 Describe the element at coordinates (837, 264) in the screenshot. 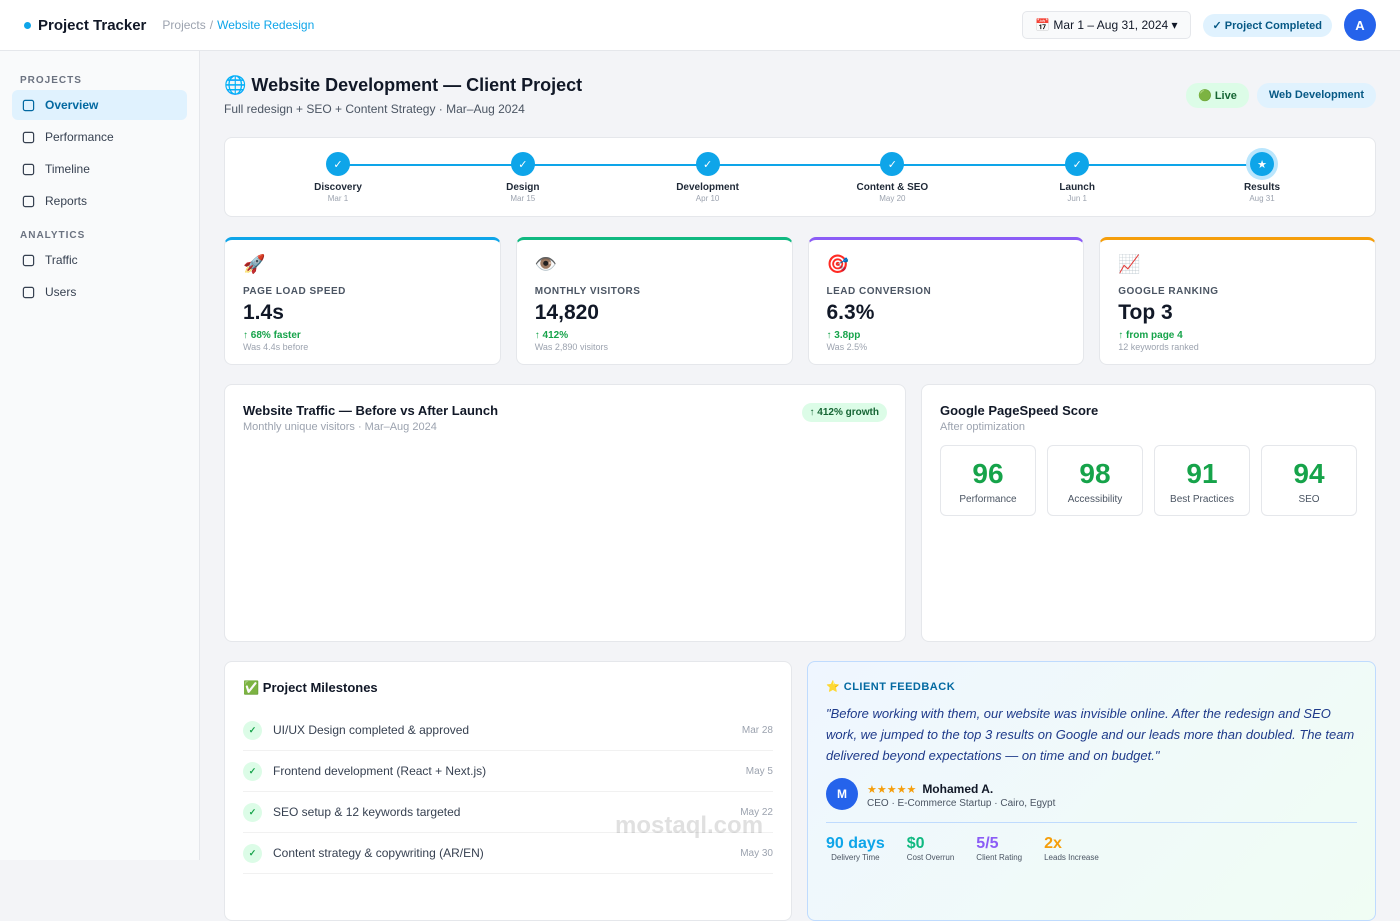

I see `kpi-icon: 🎯` at that location.